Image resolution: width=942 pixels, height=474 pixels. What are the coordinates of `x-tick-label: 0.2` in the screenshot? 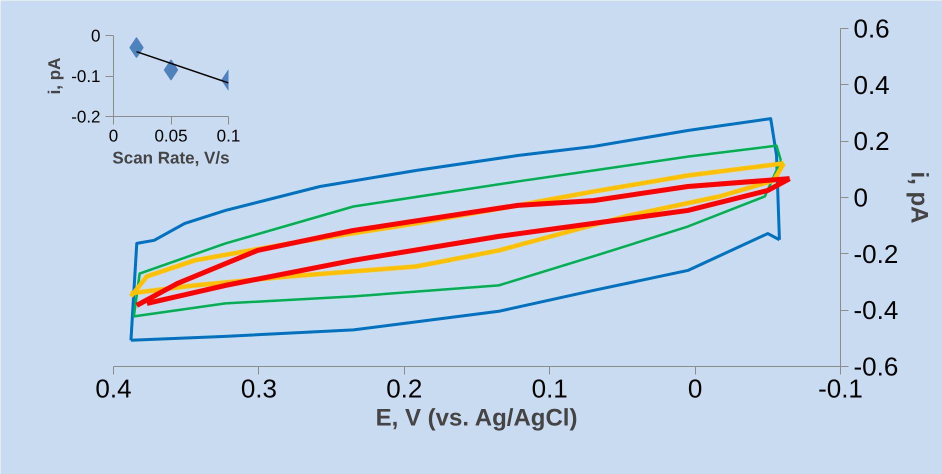 It's located at (404, 389).